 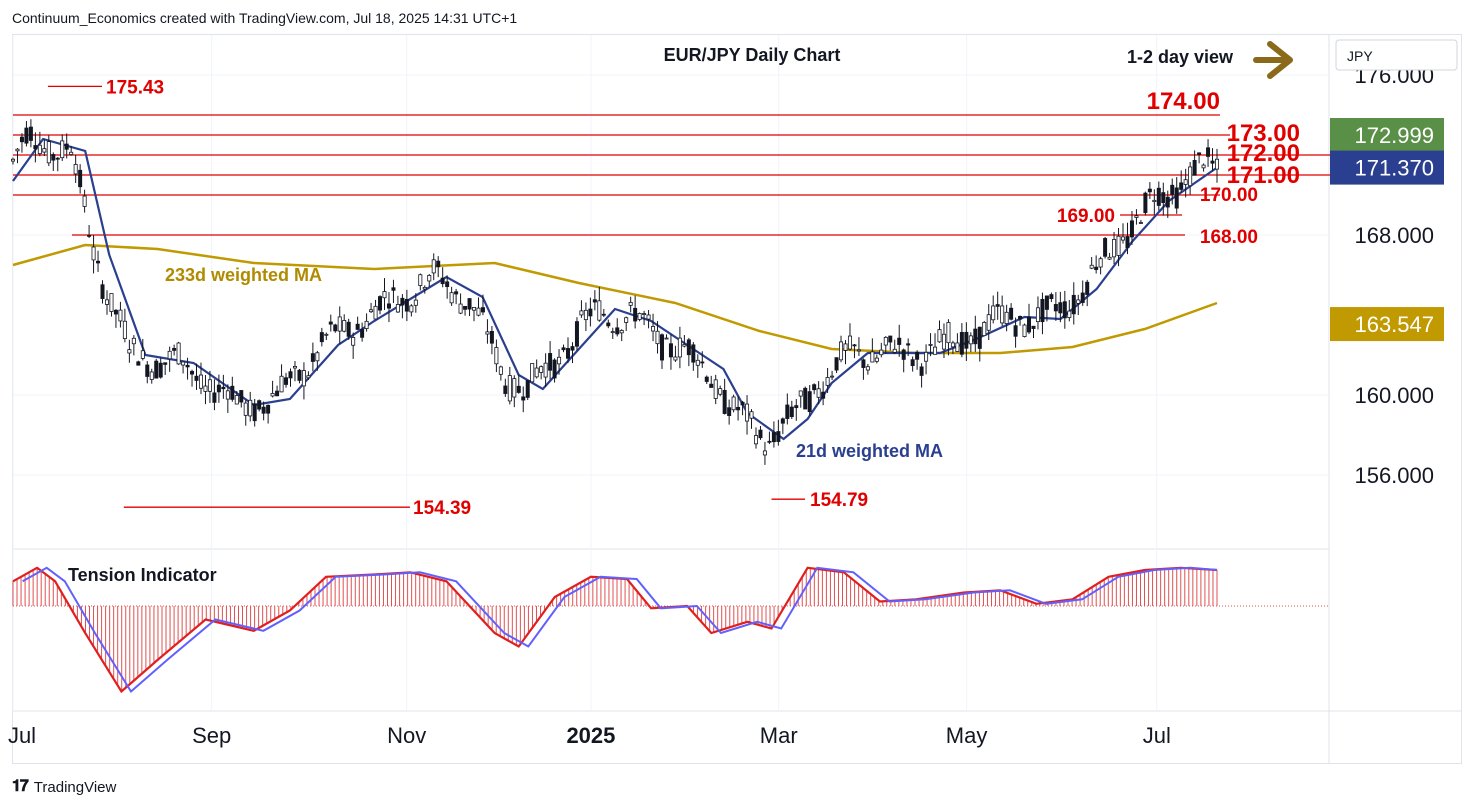 What do you see at coordinates (1396, 55) in the screenshot?
I see `currency-selector` at bounding box center [1396, 55].